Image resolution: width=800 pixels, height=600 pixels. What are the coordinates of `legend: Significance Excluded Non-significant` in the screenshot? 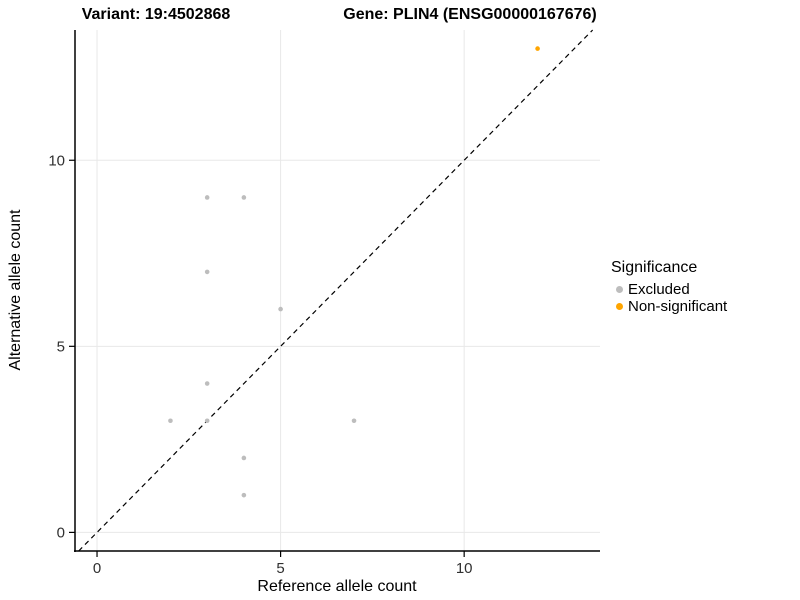 It's located at (669, 287).